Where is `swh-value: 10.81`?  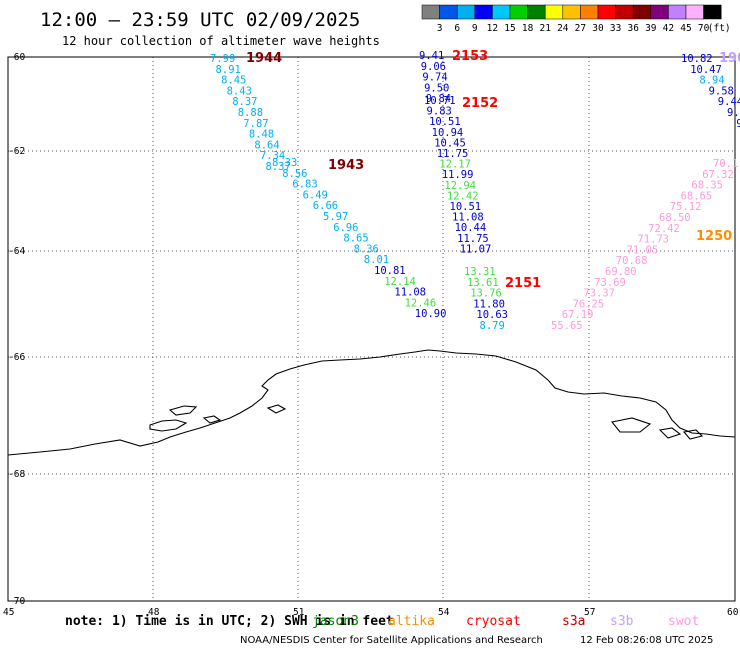
swh-value: 10.81 is located at coordinates (390, 271).